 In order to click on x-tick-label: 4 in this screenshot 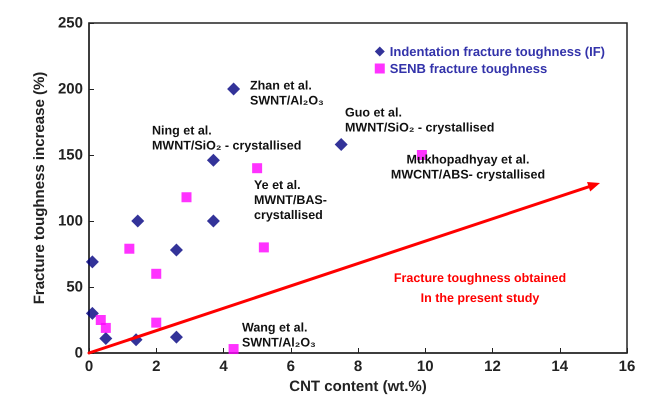, I will do `click(223, 366)`.